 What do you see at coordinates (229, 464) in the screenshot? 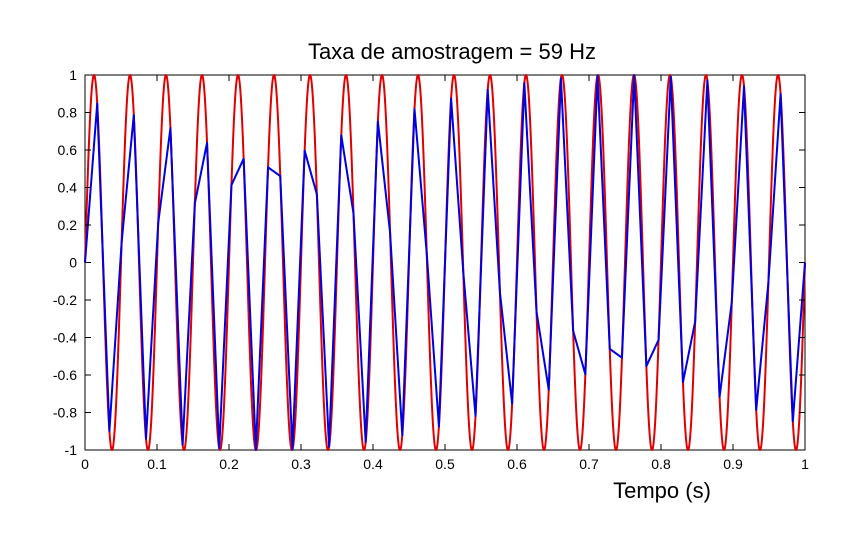
I see `x-tick-label: 0.2` at bounding box center [229, 464].